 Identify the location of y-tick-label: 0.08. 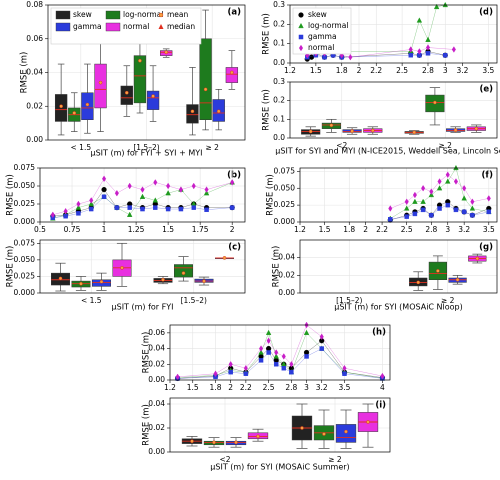
(34, 4).